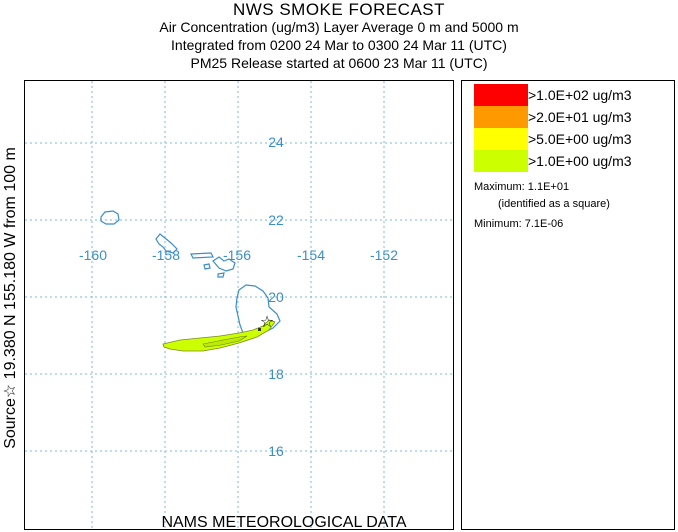  I want to click on source-location-text: Source☆ 19.380 N 155.180 W from 100 m, so click(10, 298).